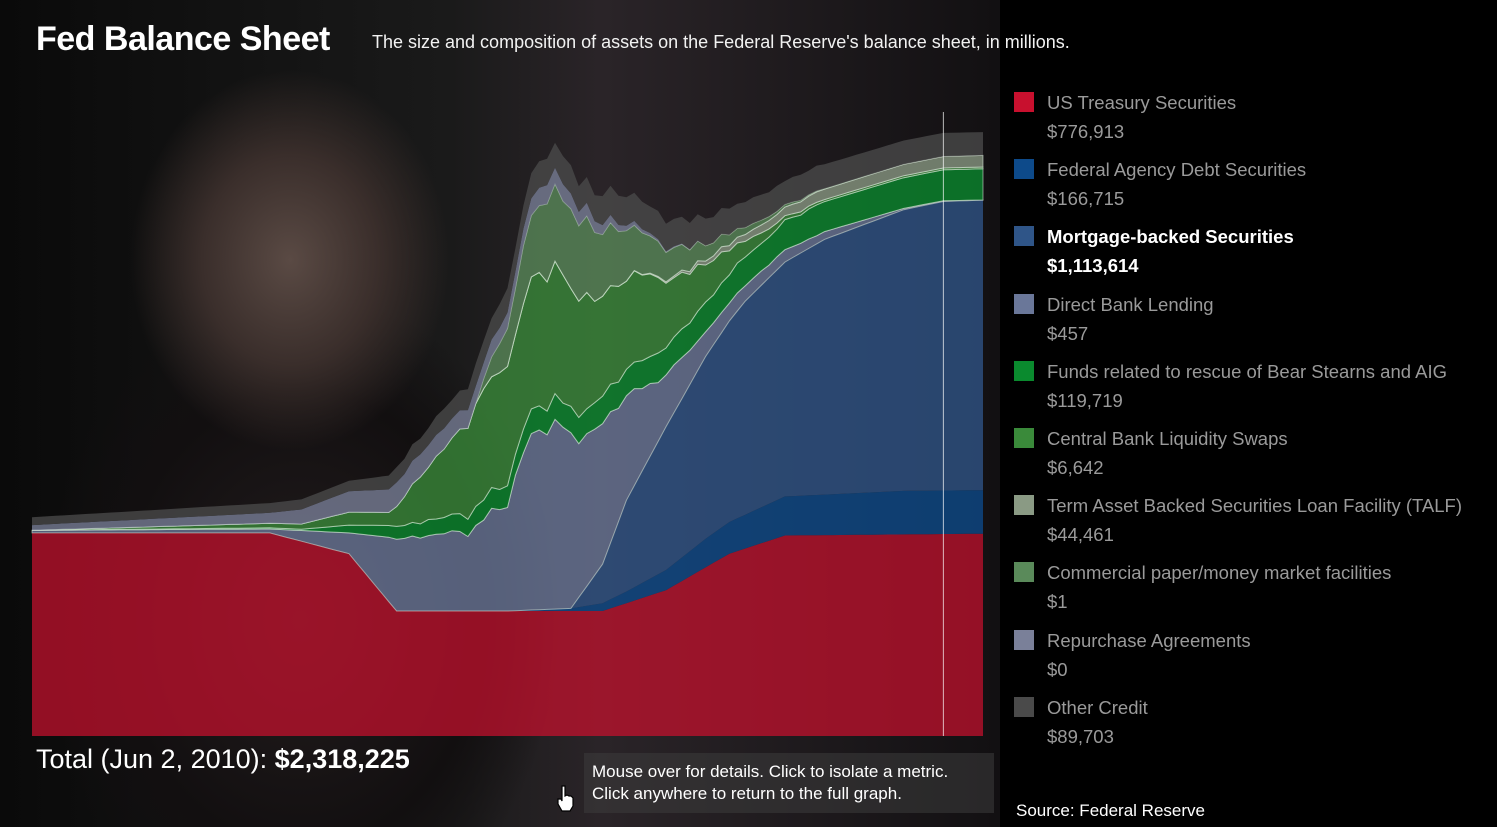 This screenshot has height=827, width=1497. What do you see at coordinates (1080, 535) in the screenshot?
I see `legend-item-value: $44,461` at bounding box center [1080, 535].